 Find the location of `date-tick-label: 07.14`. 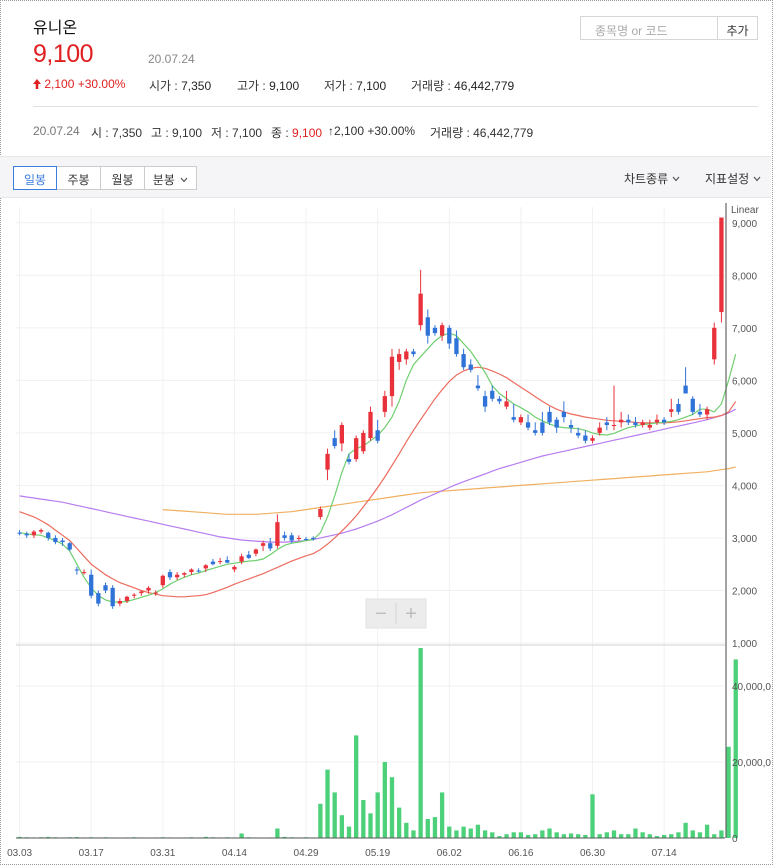

date-tick-label: 07.14 is located at coordinates (664, 853).